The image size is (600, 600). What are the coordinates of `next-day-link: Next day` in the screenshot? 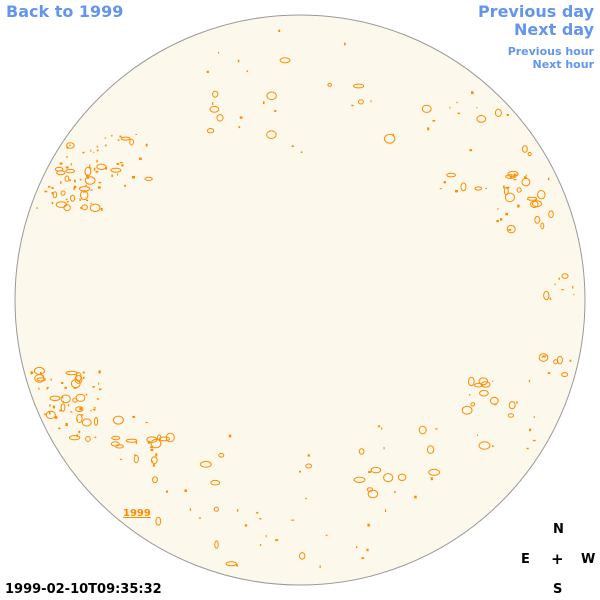 It's located at (554, 29).